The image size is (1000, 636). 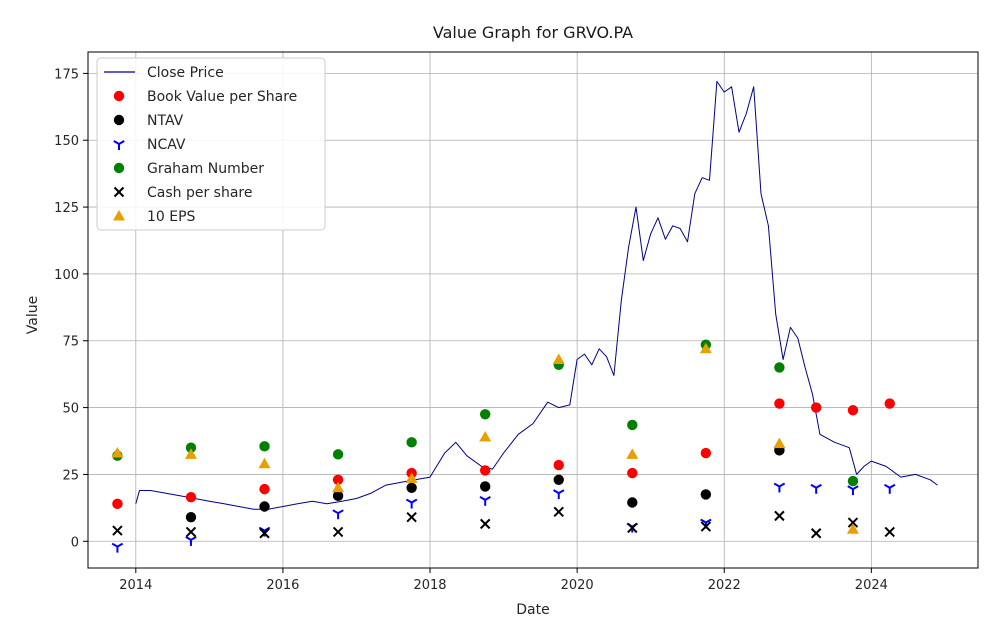 I want to click on chart-title: Value Graph for GRVO.PA, so click(x=533, y=32).